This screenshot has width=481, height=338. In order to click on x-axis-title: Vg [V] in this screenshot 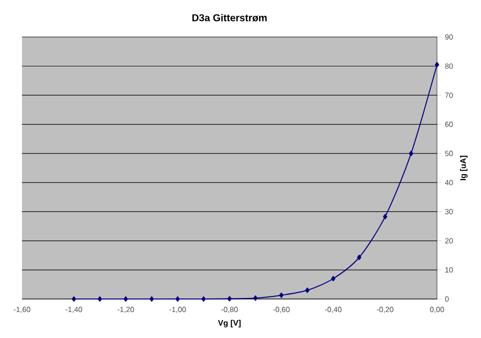, I will do `click(229, 324)`.